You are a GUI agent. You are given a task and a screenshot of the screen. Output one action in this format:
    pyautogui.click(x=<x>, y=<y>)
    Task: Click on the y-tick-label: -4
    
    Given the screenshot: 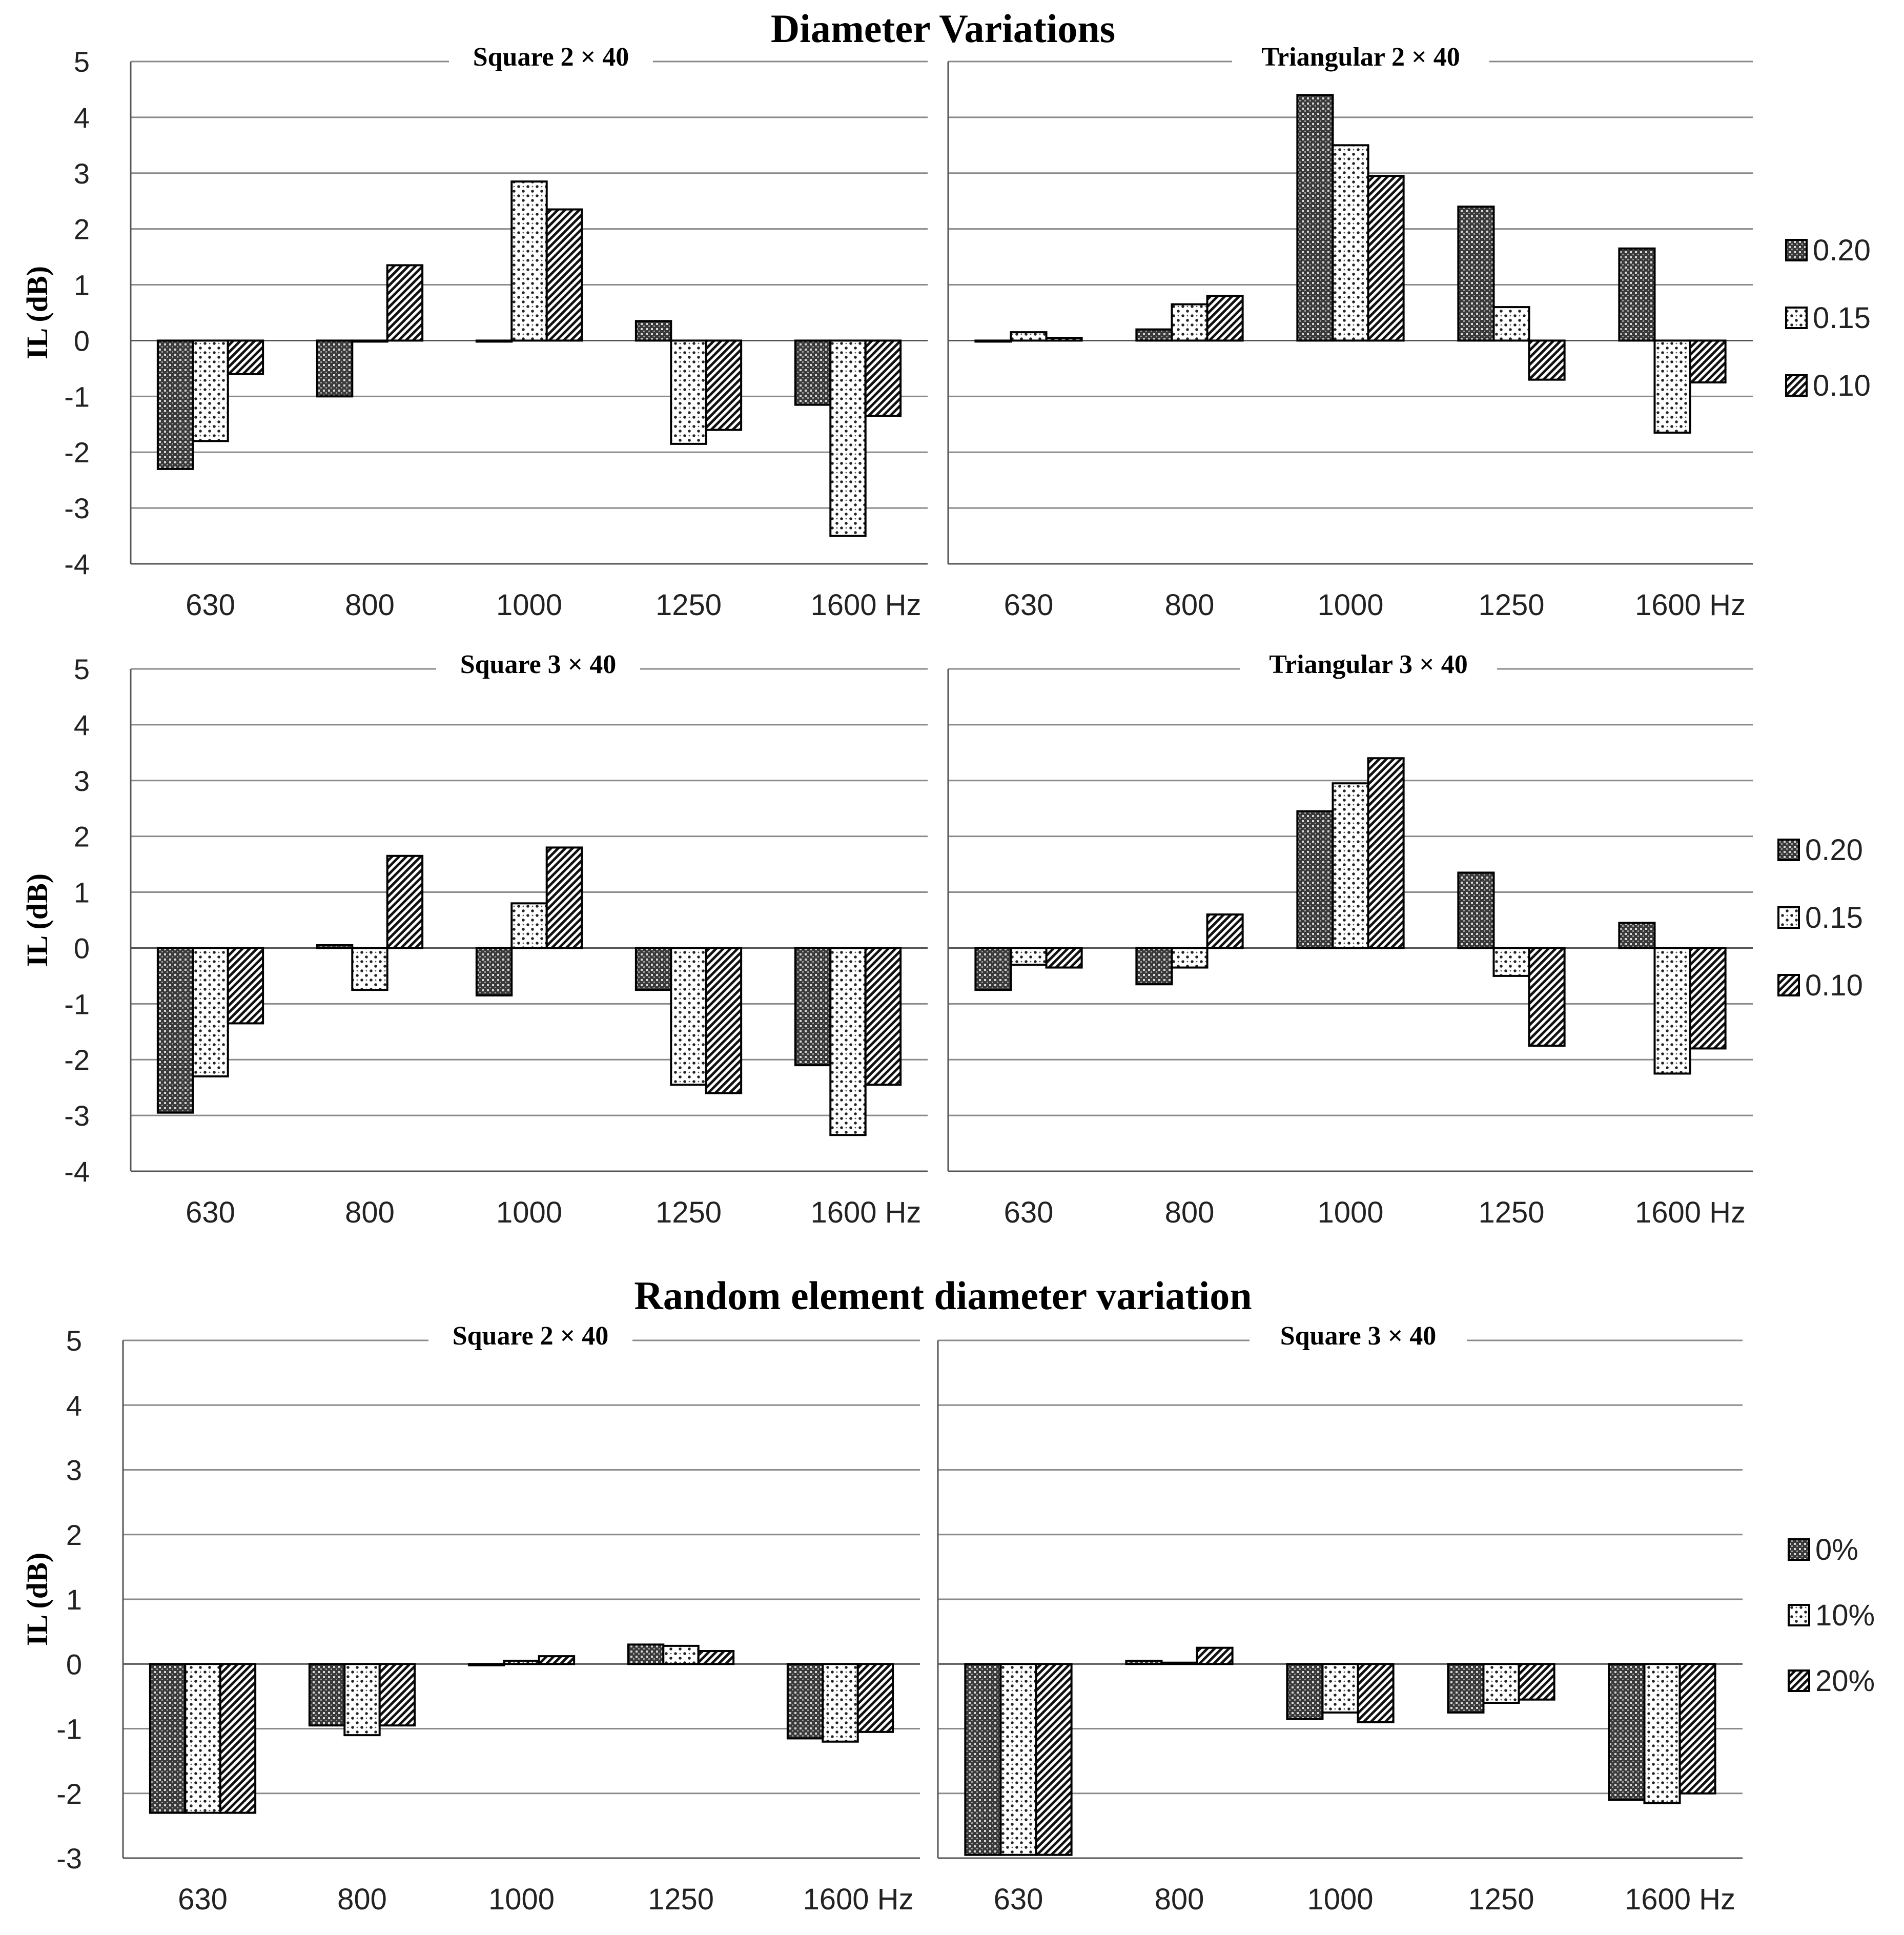 What is the action you would take?
    pyautogui.click(x=77, y=564)
    